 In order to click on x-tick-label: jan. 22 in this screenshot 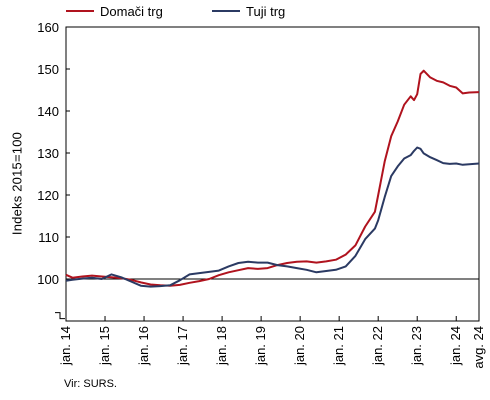, I will do `click(377, 346)`.